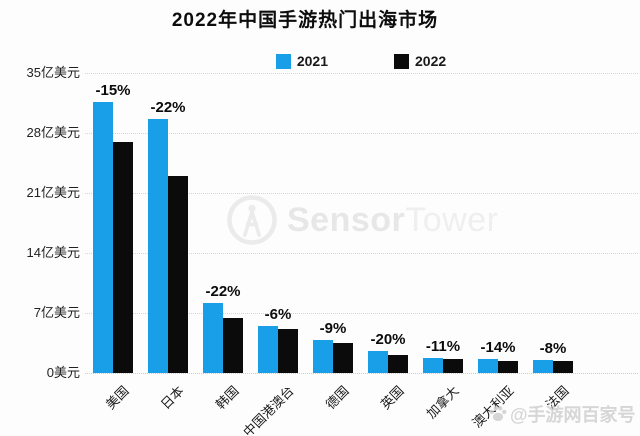 This screenshot has width=640, height=436. I want to click on pct-change-label: -9%, so click(333, 328).